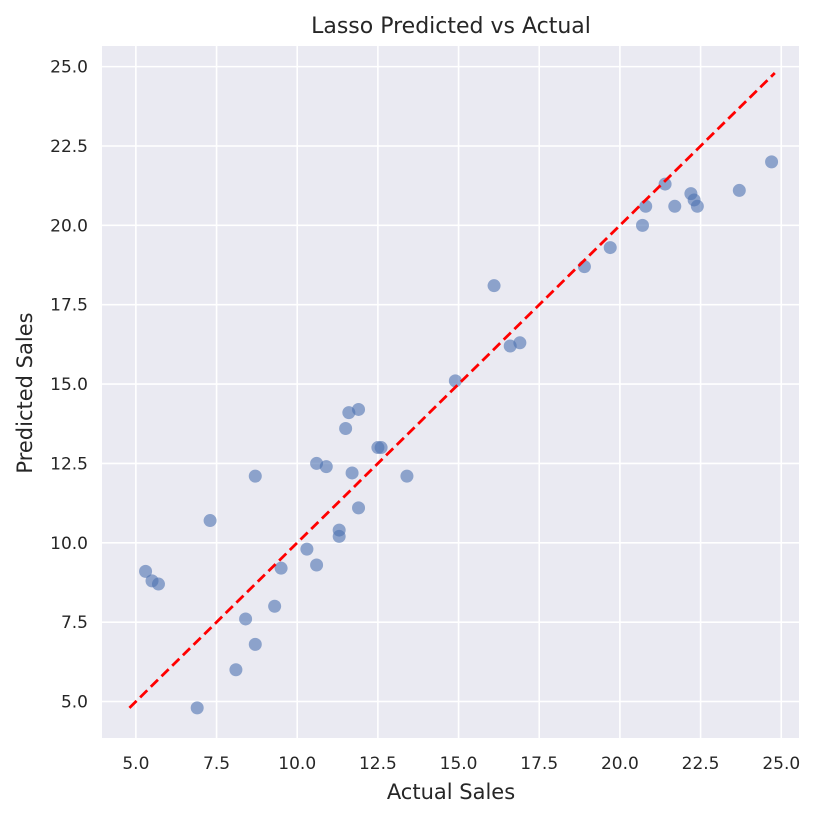  What do you see at coordinates (69, 226) in the screenshot?
I see `y-tick-label: 20.0` at bounding box center [69, 226].